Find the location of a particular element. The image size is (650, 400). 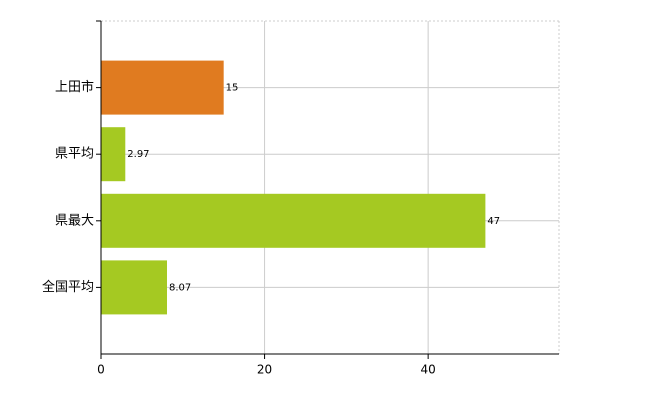

x-tick-label: 20 is located at coordinates (264, 370).